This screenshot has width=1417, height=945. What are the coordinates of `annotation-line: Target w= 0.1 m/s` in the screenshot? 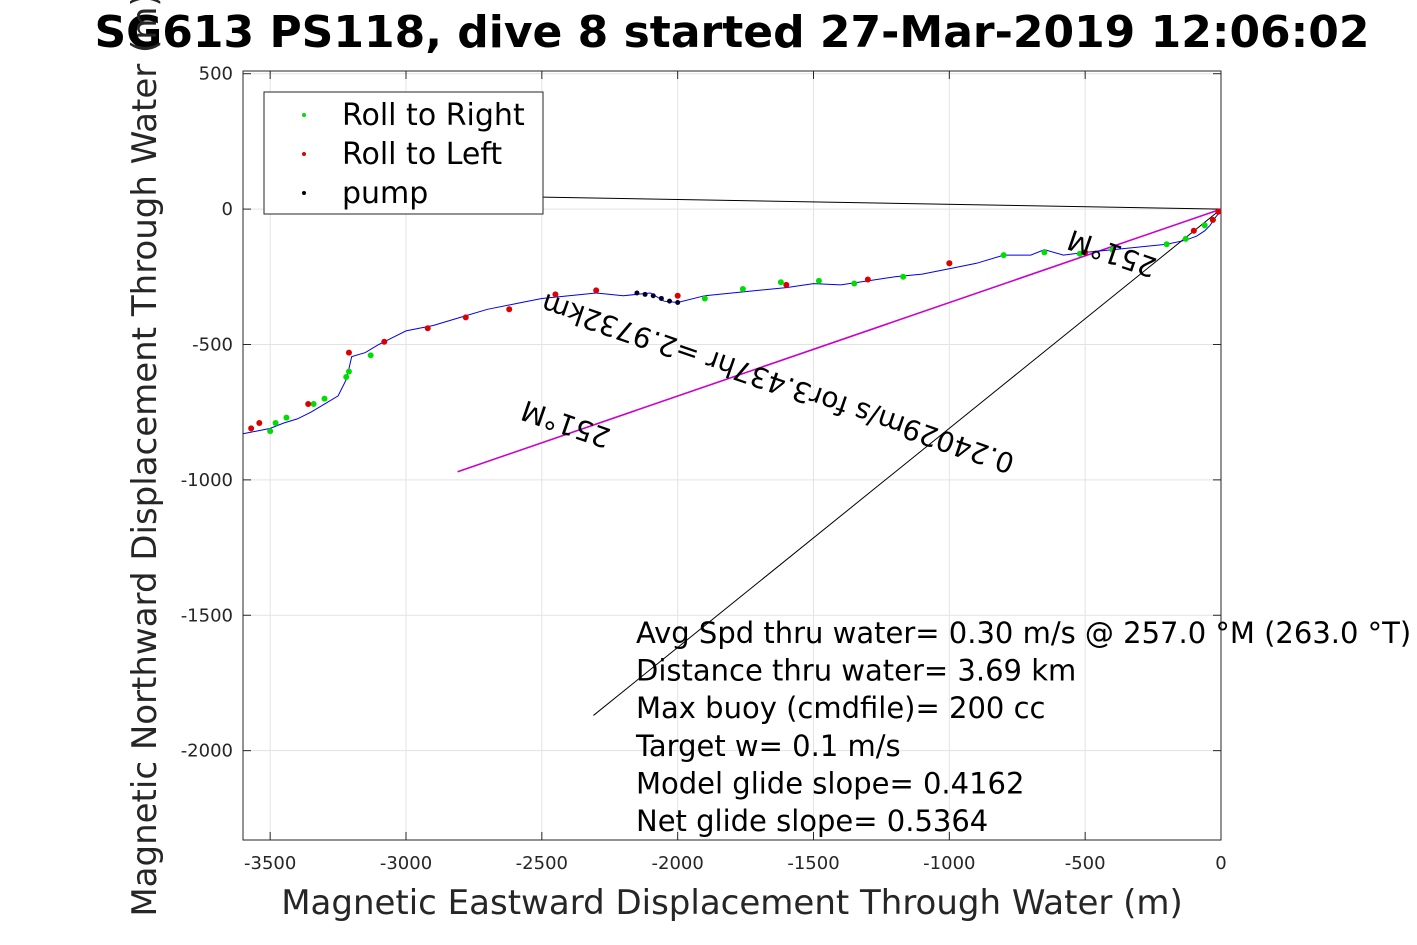 It's located at (768, 746).